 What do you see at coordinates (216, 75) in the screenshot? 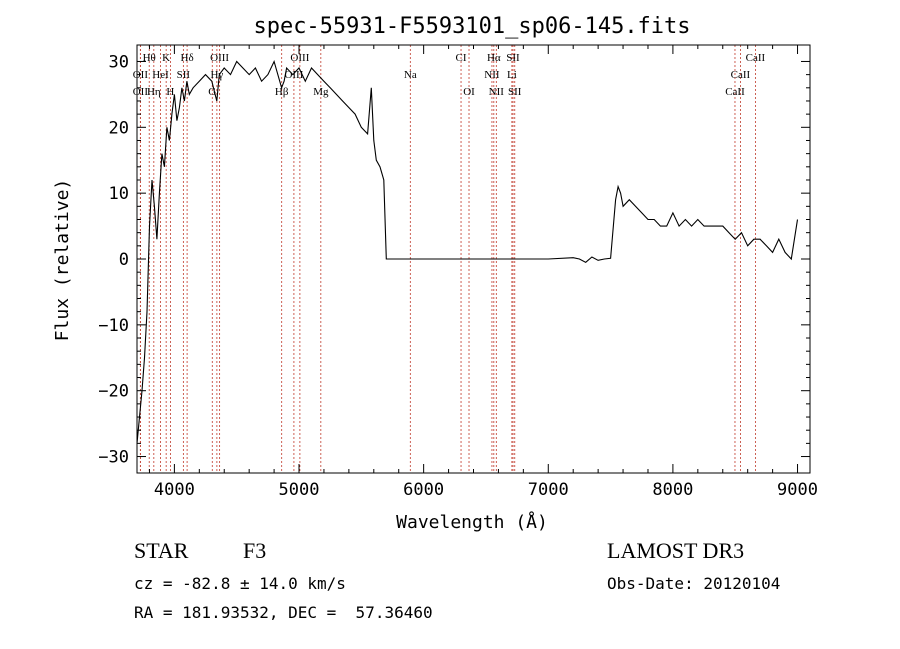
I see `line-label: Hγ` at bounding box center [216, 75].